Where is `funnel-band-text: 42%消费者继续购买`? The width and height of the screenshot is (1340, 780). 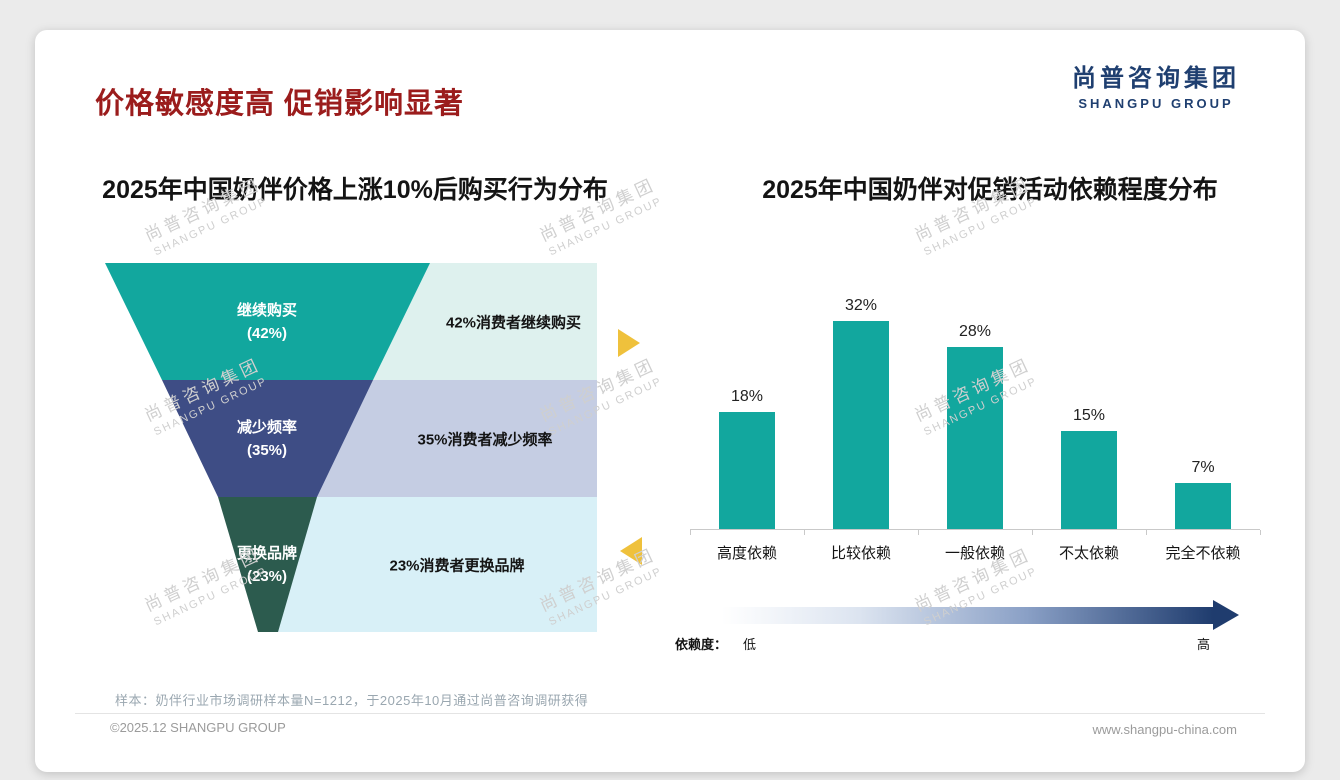
funnel-band-text: 42%消费者继续购买 is located at coordinates (513, 322).